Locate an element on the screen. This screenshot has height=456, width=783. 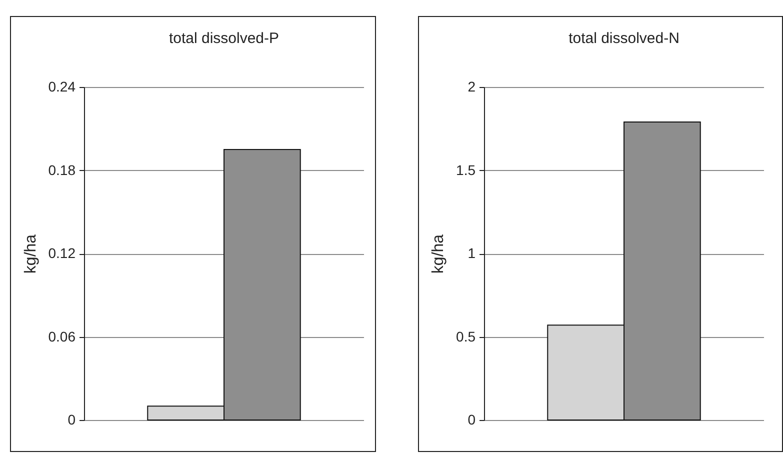
y-tick-label: 1.5 is located at coordinates (466, 170).